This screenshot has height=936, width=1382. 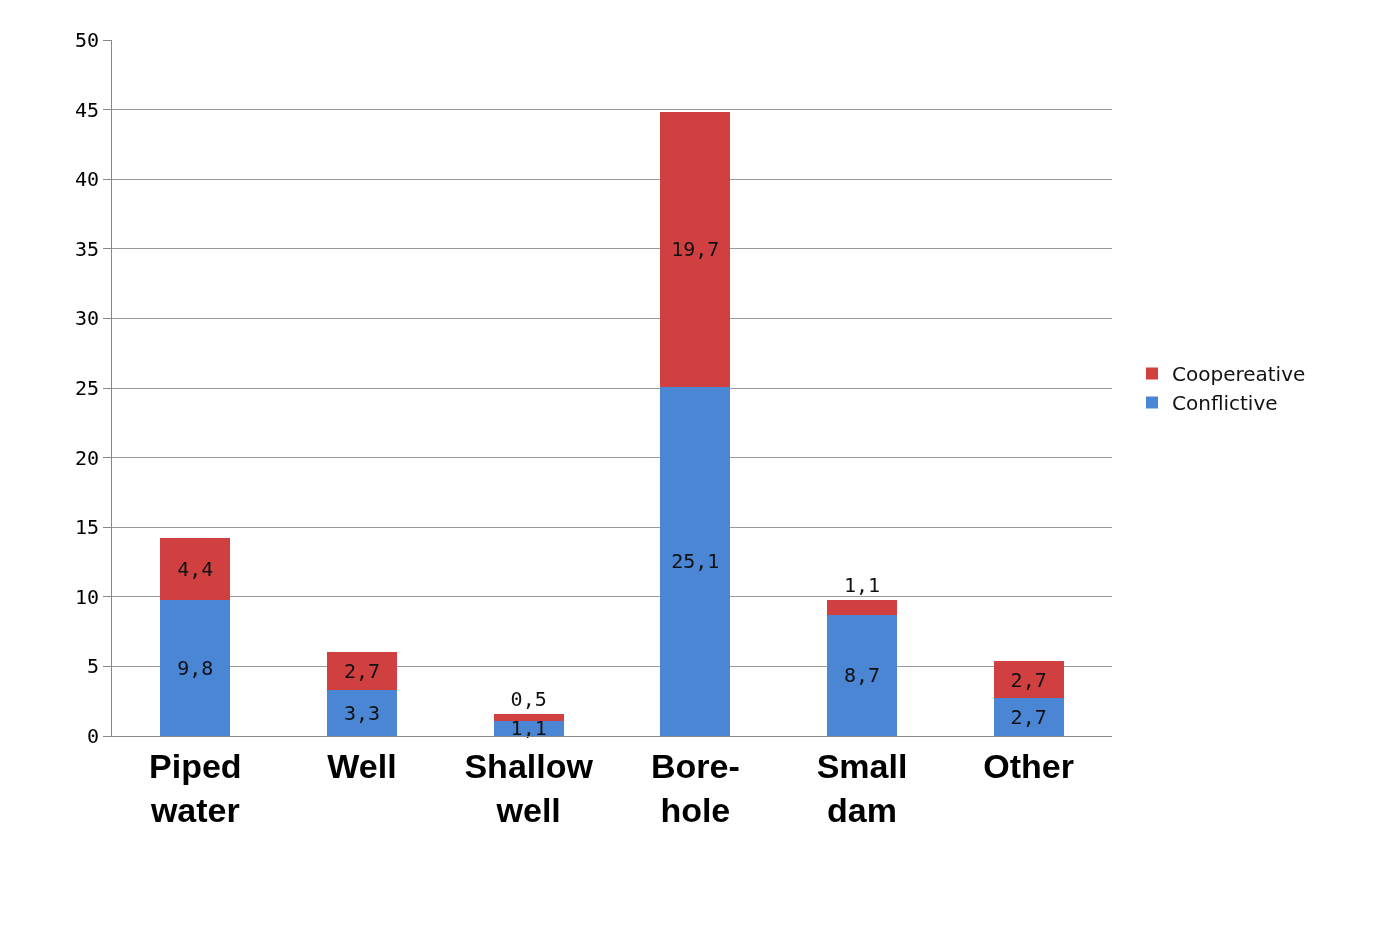 What do you see at coordinates (86, 179) in the screenshot?
I see `y-tick-label: 40` at bounding box center [86, 179].